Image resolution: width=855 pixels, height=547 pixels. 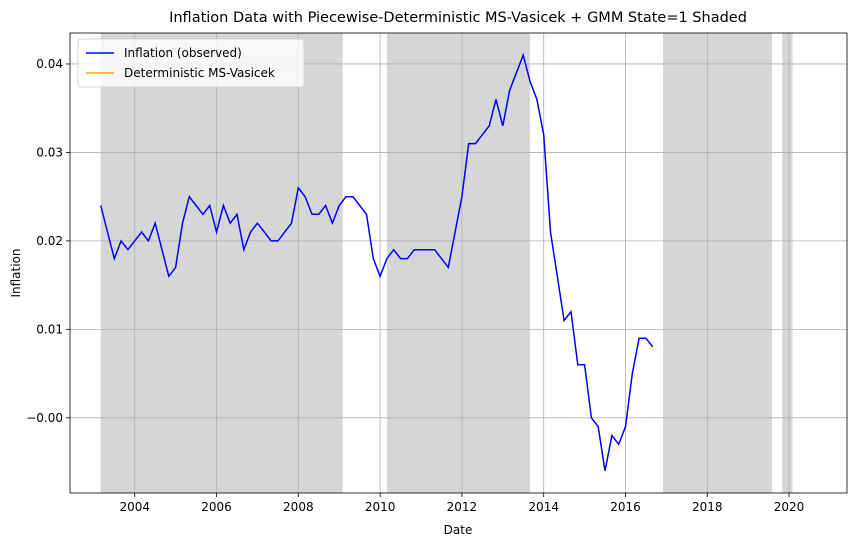 What do you see at coordinates (707, 507) in the screenshot?
I see `x-tick-label-2018: 2018` at bounding box center [707, 507].